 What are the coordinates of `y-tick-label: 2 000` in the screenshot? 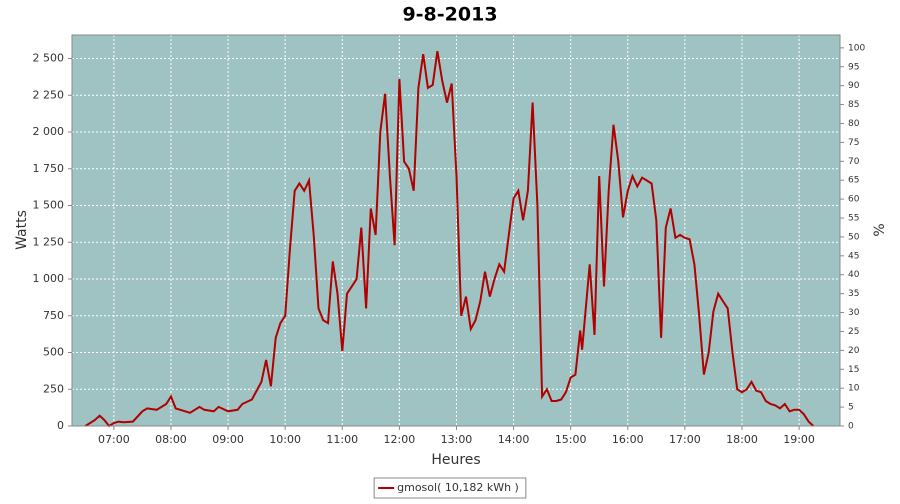 It's located at (49, 131).